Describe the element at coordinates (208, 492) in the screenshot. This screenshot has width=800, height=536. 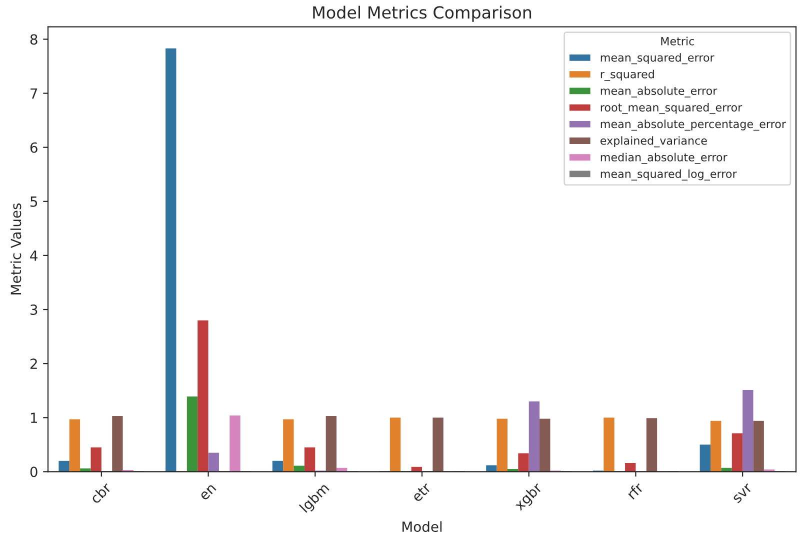
I see `x-tick-label: en` at that location.